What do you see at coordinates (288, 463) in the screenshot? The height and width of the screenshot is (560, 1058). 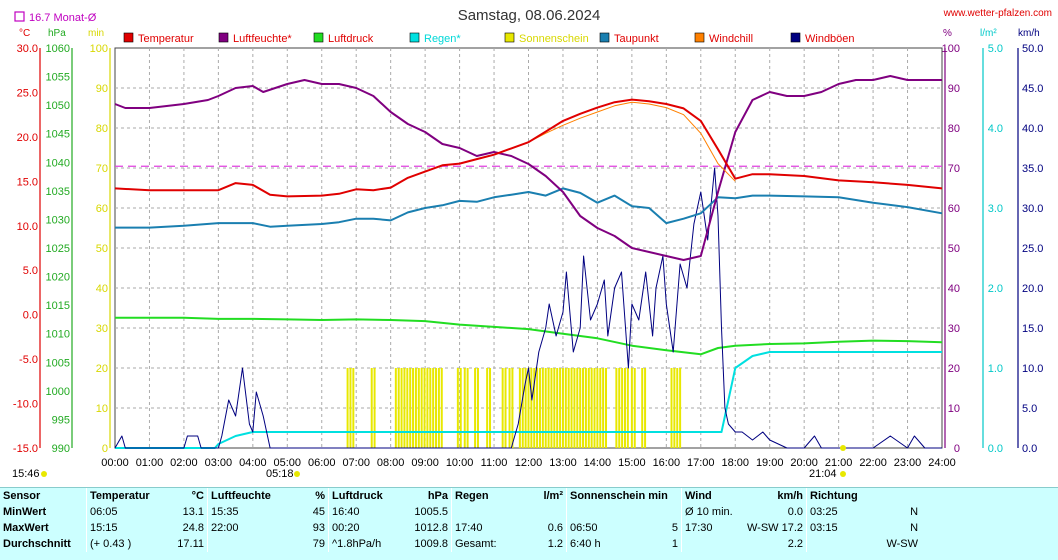 I see `x-tick-label: 05:00` at bounding box center [288, 463].